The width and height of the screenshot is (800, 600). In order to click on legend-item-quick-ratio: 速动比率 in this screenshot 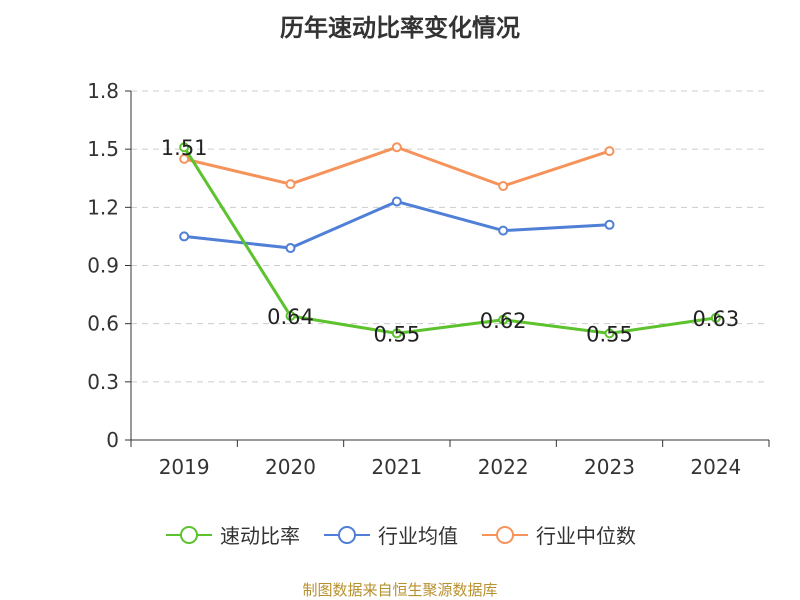, I will do `click(232, 534)`.